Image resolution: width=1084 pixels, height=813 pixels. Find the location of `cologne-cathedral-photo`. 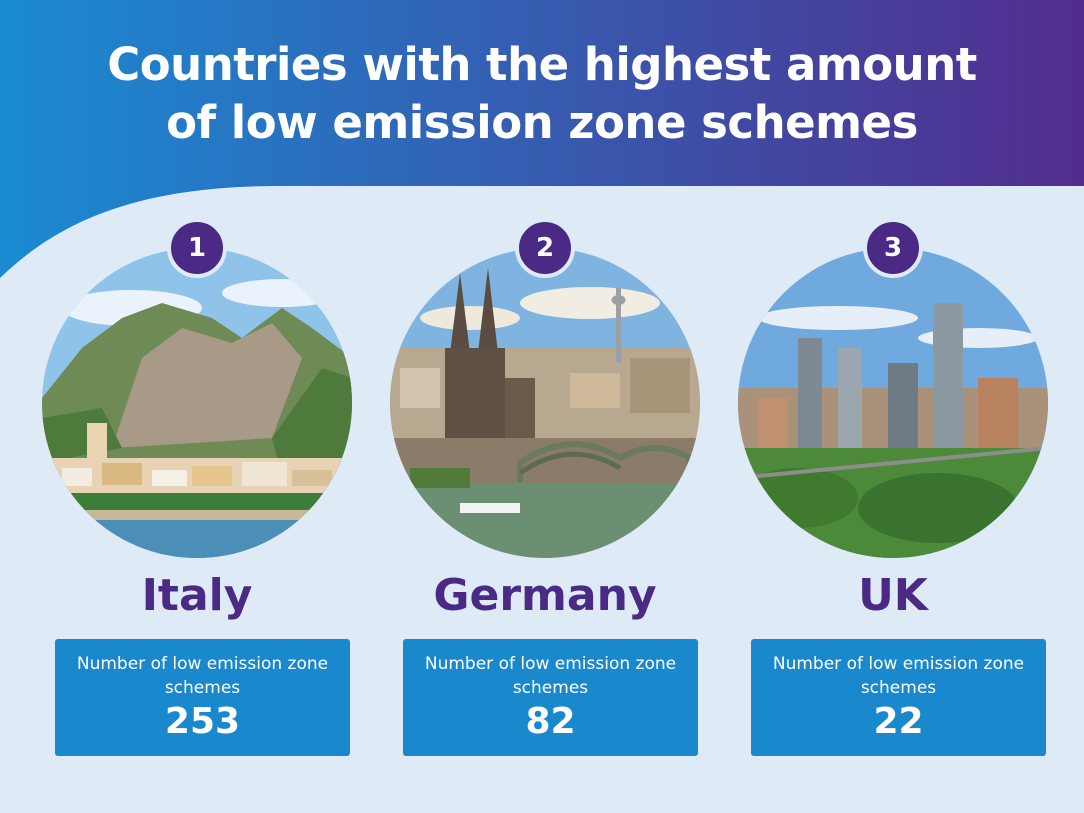

cologne-cathedral-photo is located at coordinates (545, 403).